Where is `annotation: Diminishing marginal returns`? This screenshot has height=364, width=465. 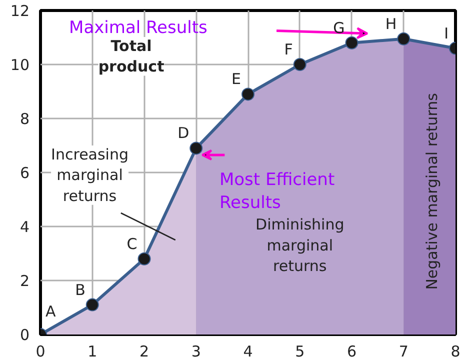 annotation: Diminishing marginal returns is located at coordinates (300, 246).